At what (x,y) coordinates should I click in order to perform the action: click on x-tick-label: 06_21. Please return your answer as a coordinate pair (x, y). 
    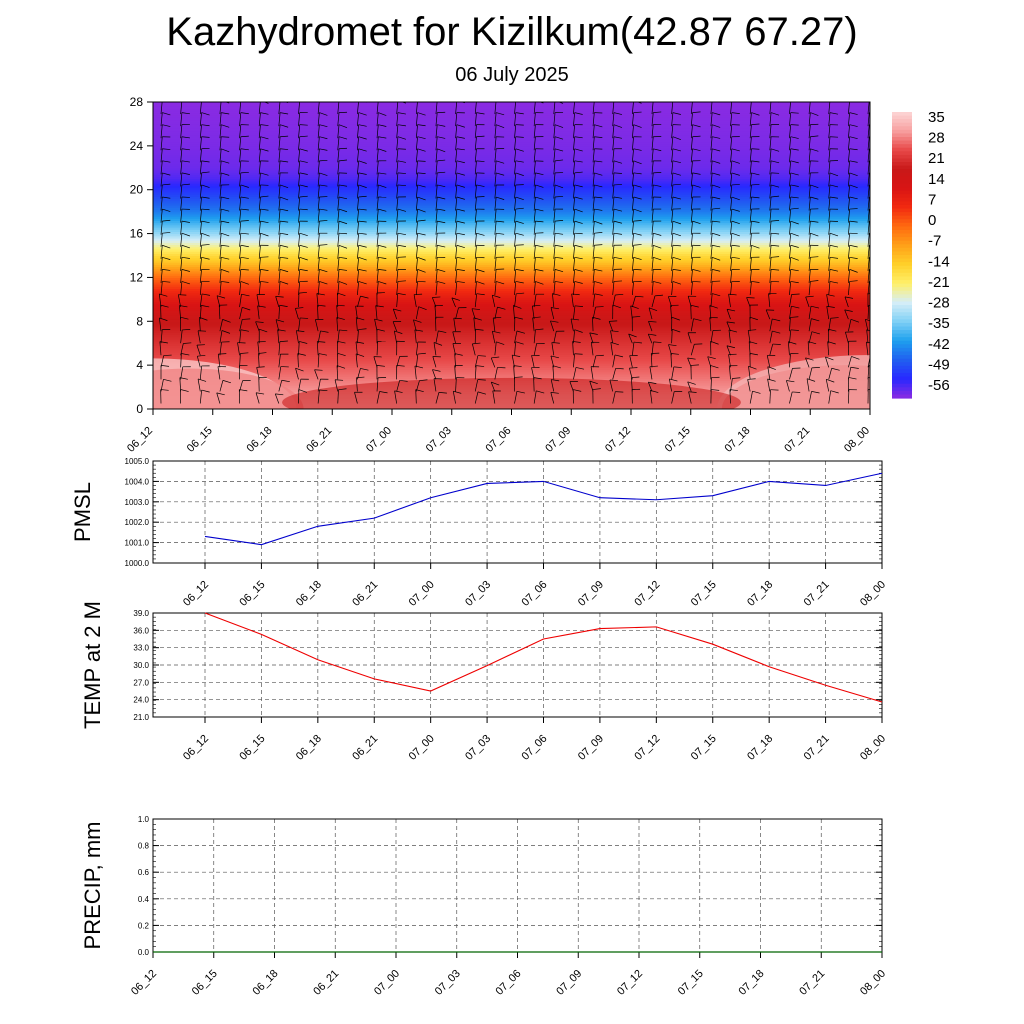
    Looking at the image, I should click on (326, 983).